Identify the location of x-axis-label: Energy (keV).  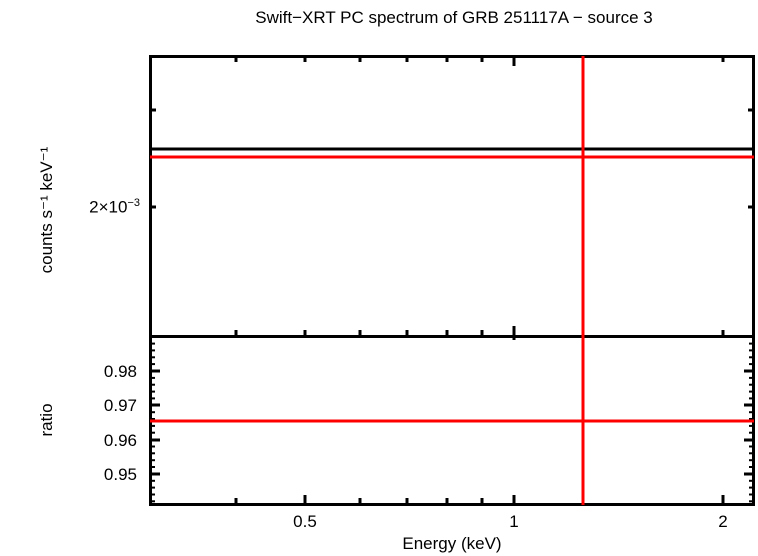
(452, 543).